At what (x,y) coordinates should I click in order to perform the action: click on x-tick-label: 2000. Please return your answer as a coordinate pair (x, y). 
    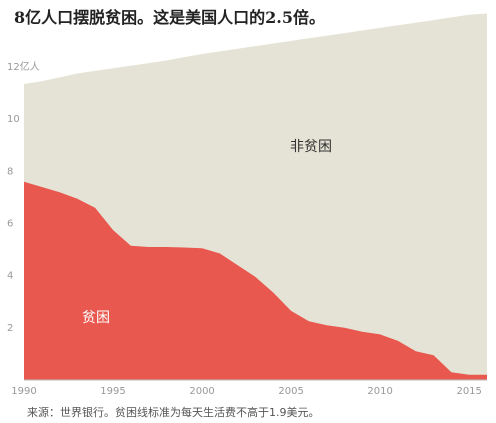
    Looking at the image, I should click on (201, 391).